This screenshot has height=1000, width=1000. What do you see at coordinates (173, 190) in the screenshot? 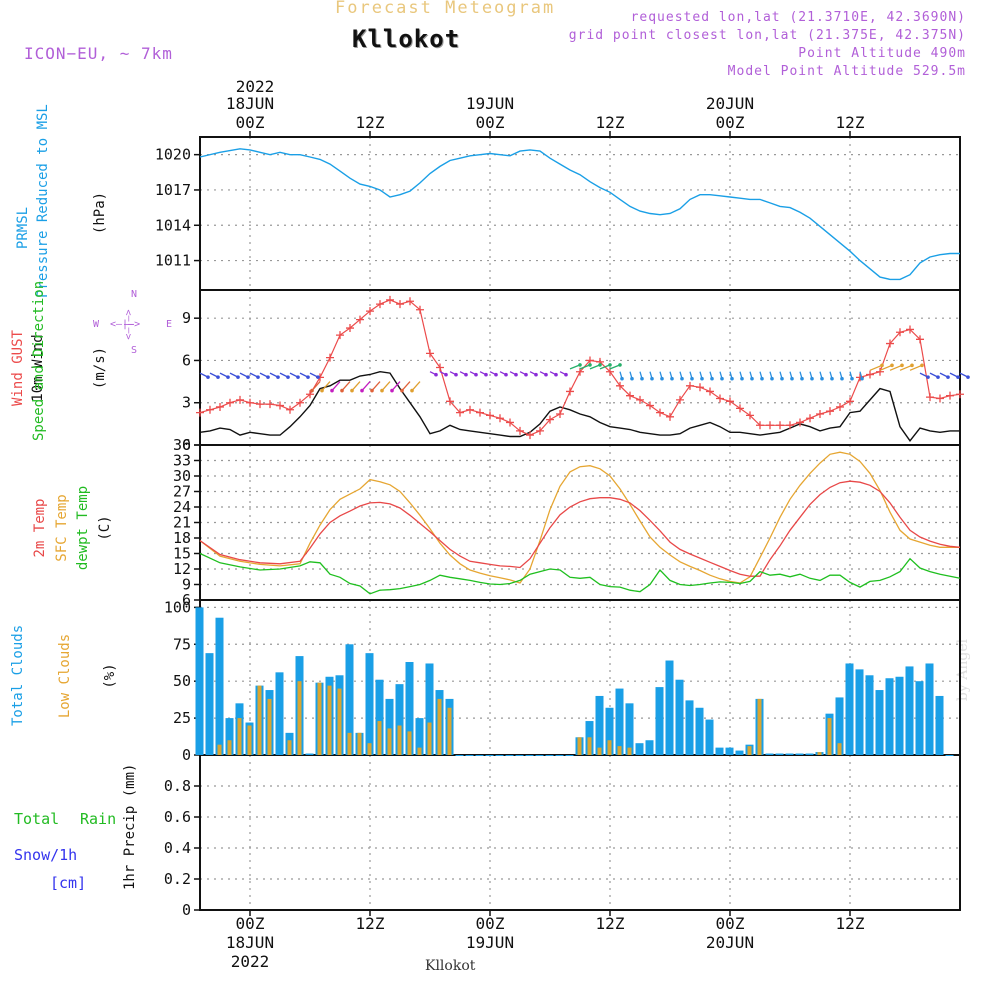
I see `y-tick-label: 1017` at bounding box center [173, 190].